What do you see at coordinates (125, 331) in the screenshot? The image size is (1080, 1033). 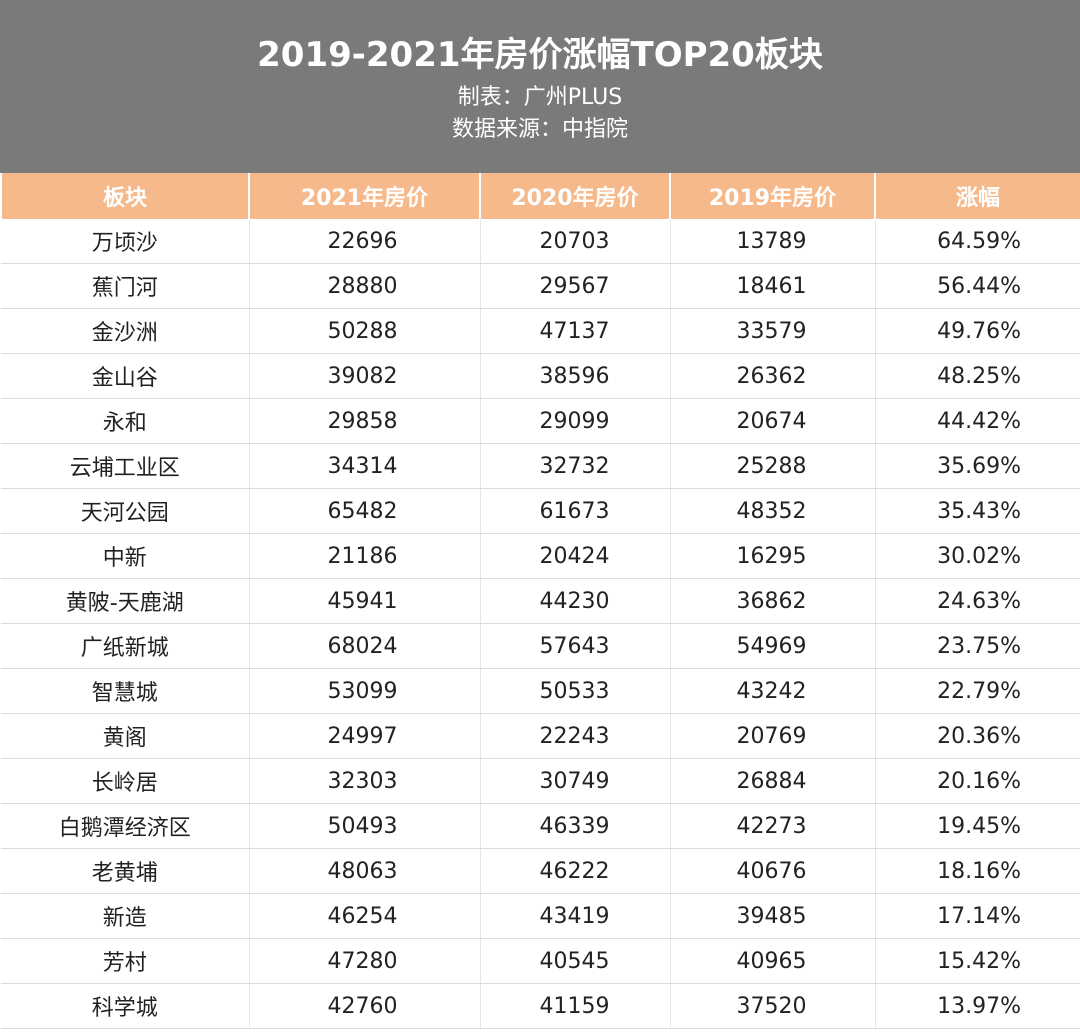 I see `district-cell: 金沙洲` at bounding box center [125, 331].